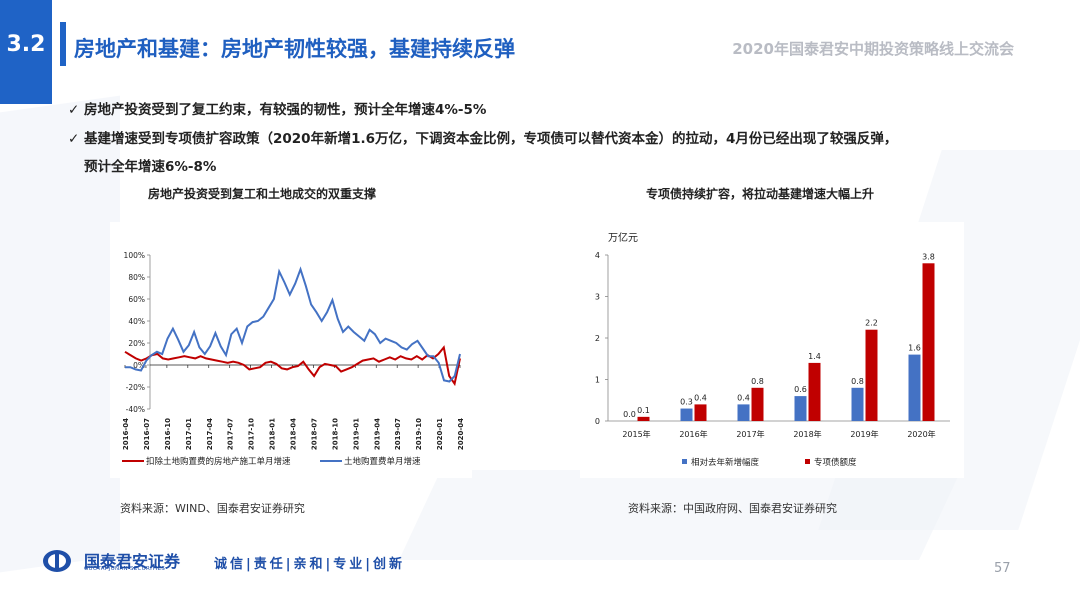 This screenshot has width=1080, height=604. I want to click on data-label: 0.6, so click(800, 389).